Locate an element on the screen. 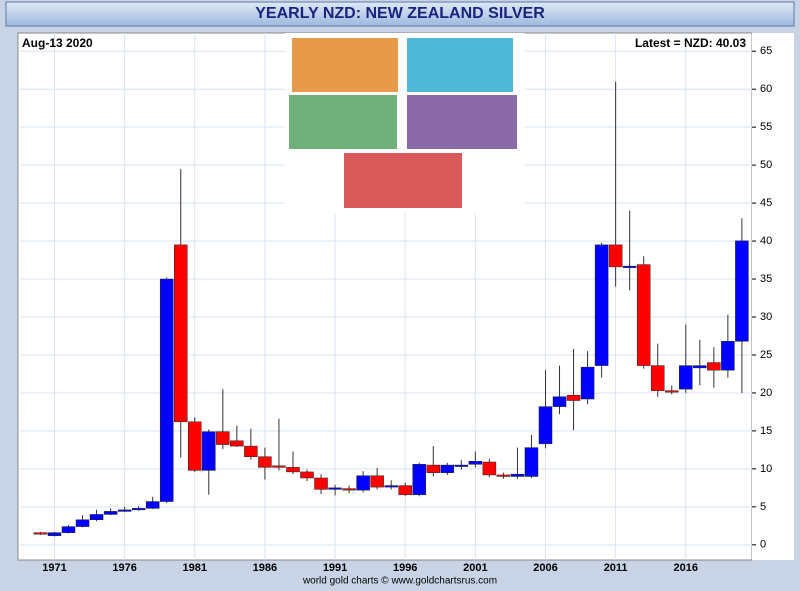  y-tick-label: 45 is located at coordinates (766, 203).